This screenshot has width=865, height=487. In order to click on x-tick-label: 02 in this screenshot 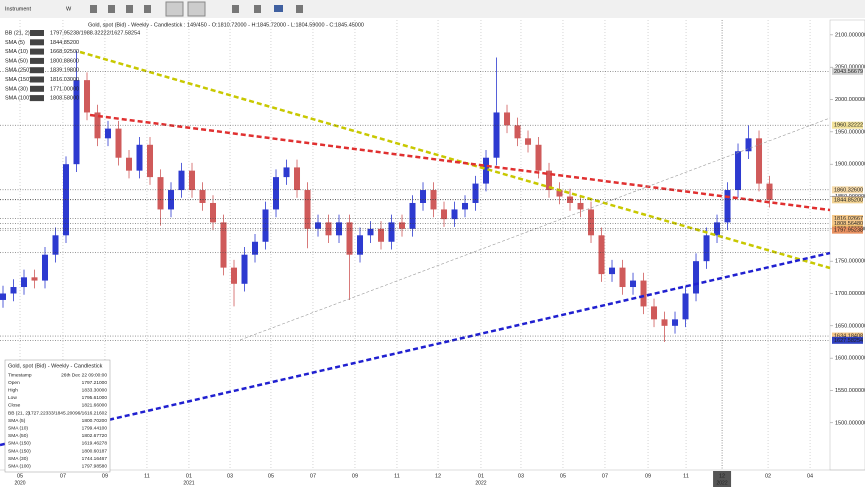, I will do `click(768, 476)`.